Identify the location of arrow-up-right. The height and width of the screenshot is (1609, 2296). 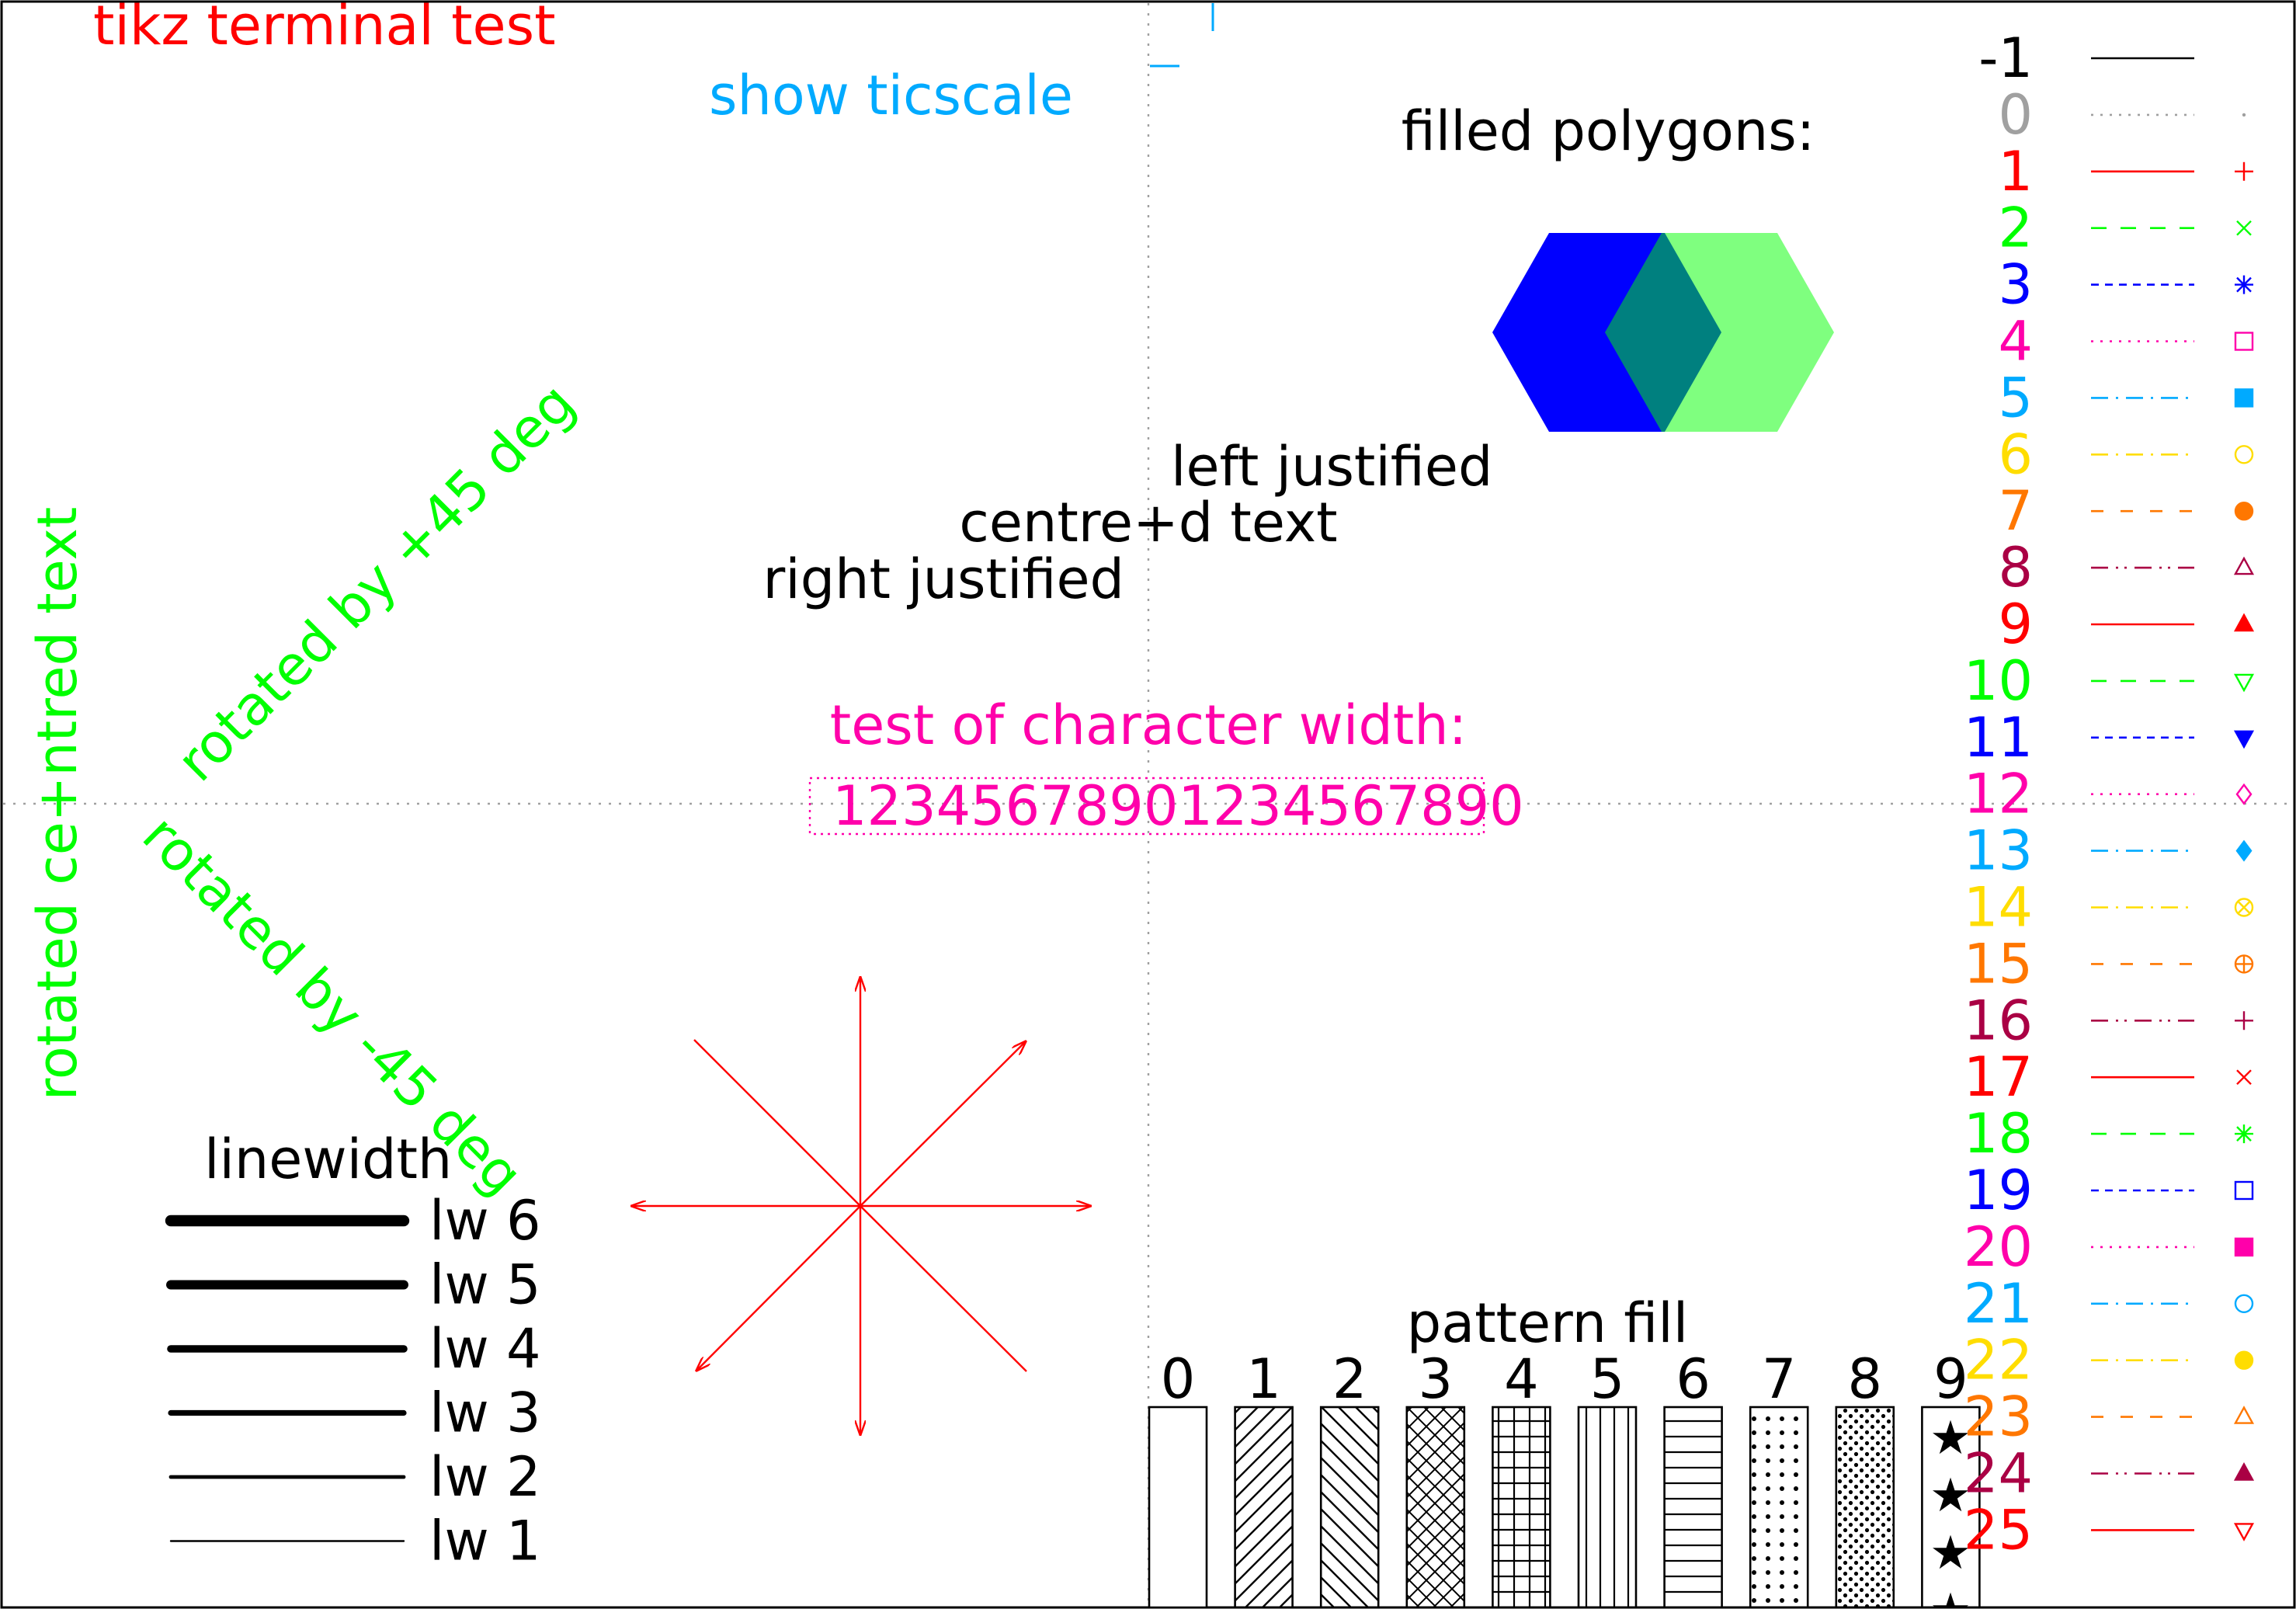
(943, 1124).